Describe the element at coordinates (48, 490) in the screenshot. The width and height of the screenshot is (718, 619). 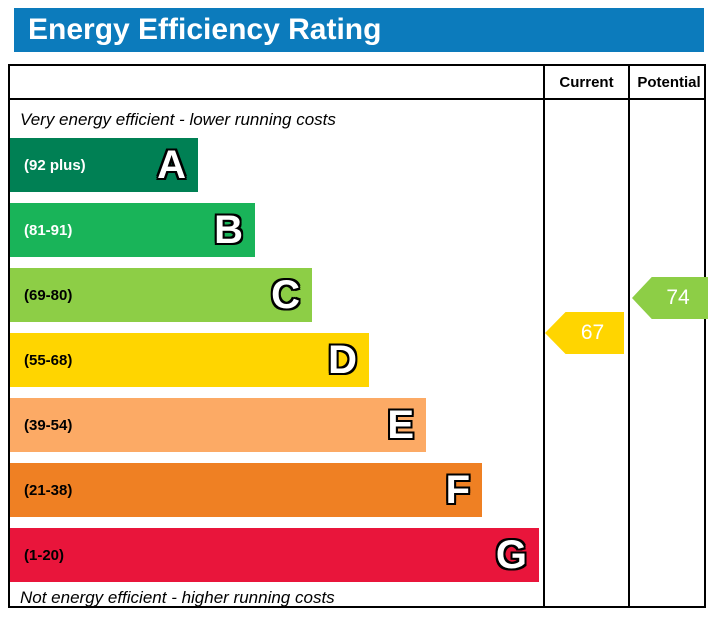
I see `band-range-label: (21-38)` at that location.